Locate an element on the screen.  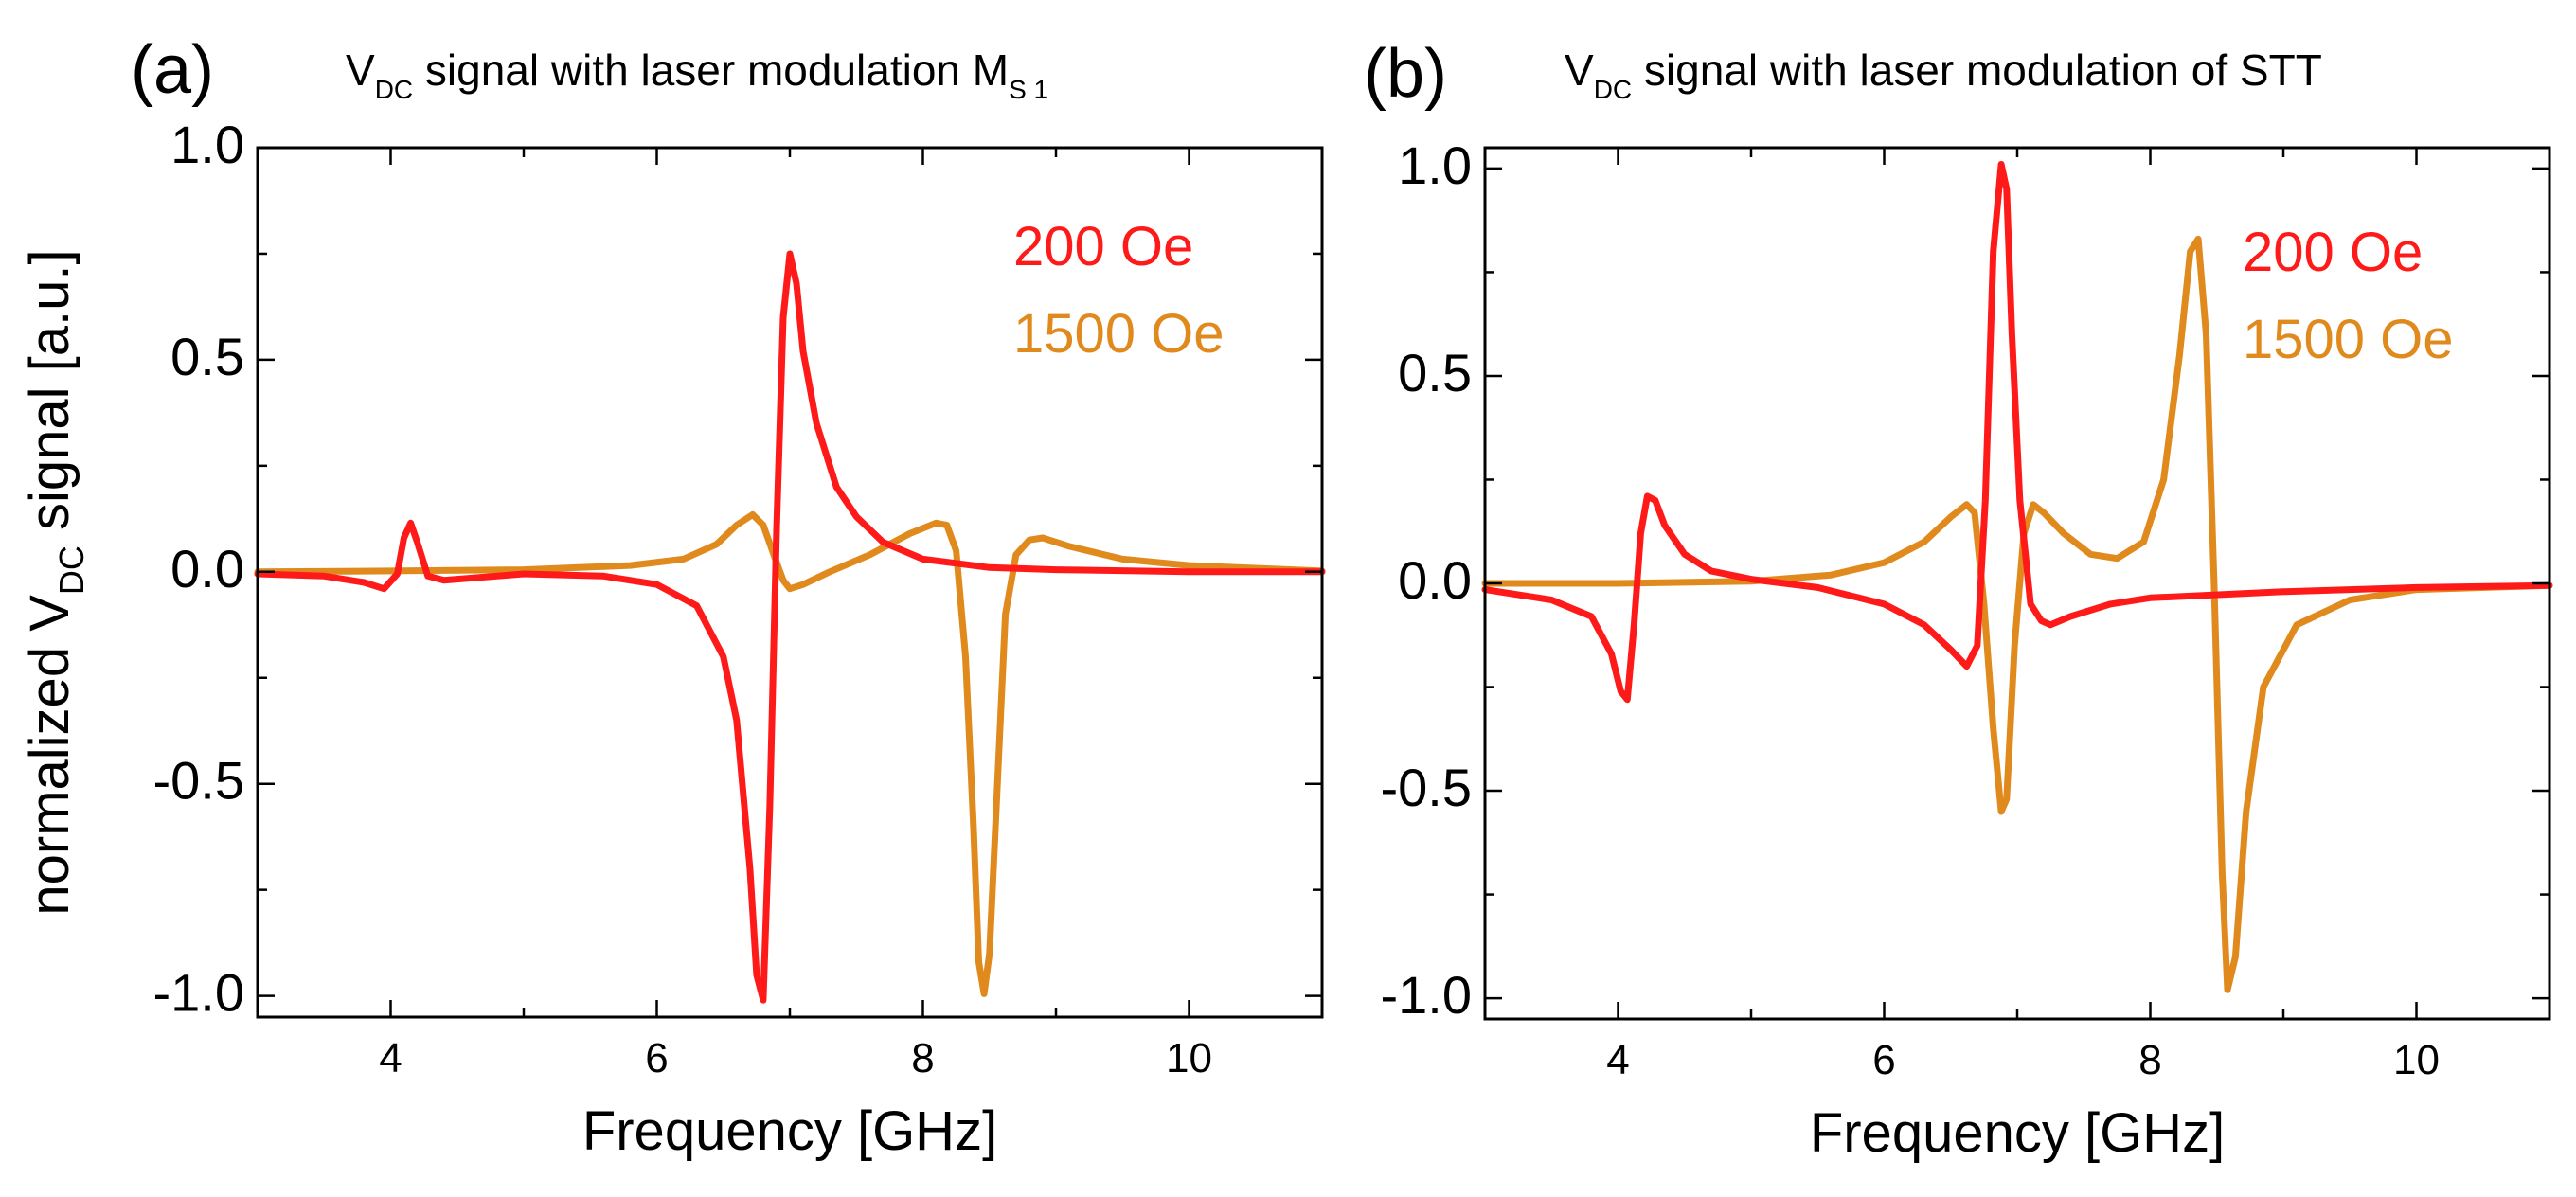
chart-title: VDC signal with laser modulation of STT is located at coordinates (1944, 74).